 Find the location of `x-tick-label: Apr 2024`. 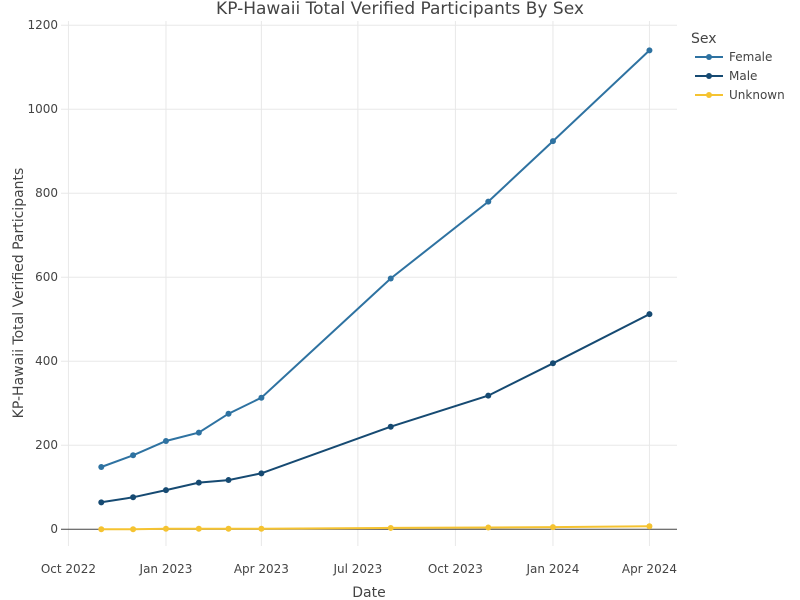

x-tick-label: Apr 2024 is located at coordinates (649, 569).